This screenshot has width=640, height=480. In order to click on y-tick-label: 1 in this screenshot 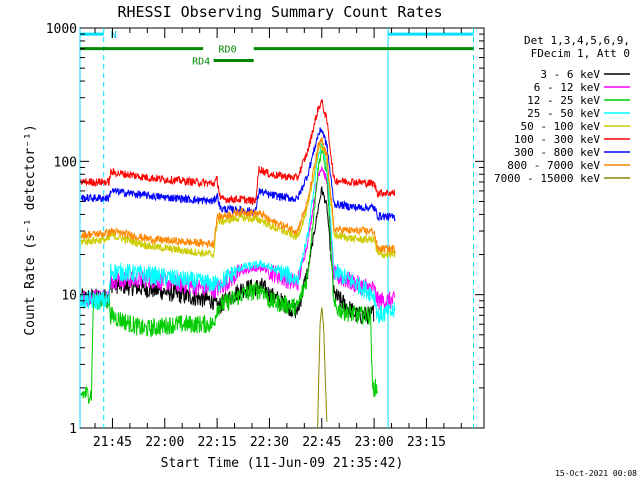, I will do `click(73, 429)`.